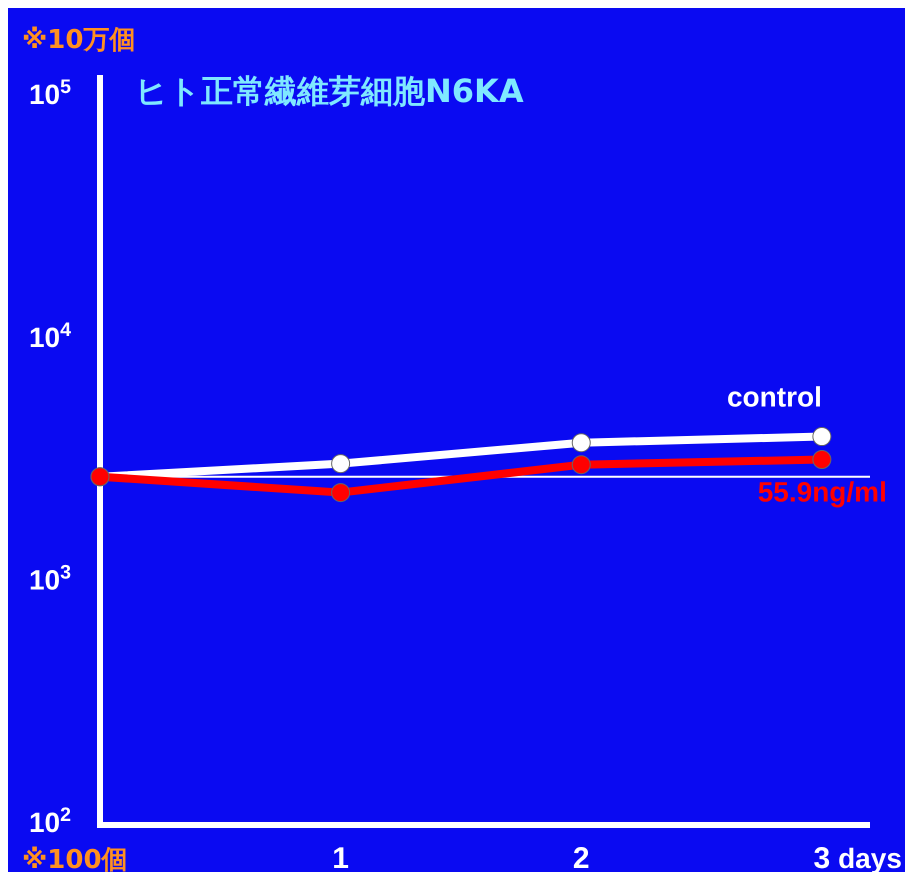 The image size is (913, 880). What do you see at coordinates (340, 858) in the screenshot?
I see `x-tick-label: 1` at bounding box center [340, 858].